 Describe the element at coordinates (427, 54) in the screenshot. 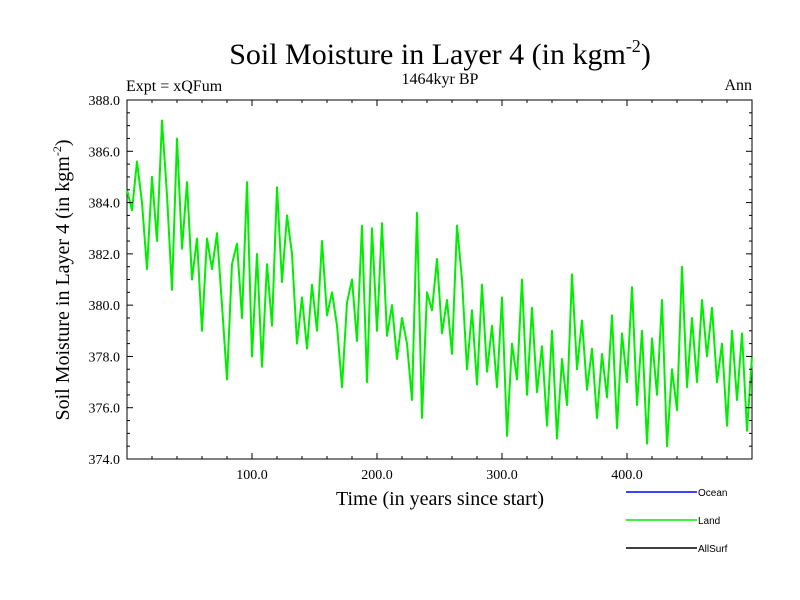

I see `chart-title-main: Soil Moisture in Layer 4 (in kgm` at that location.